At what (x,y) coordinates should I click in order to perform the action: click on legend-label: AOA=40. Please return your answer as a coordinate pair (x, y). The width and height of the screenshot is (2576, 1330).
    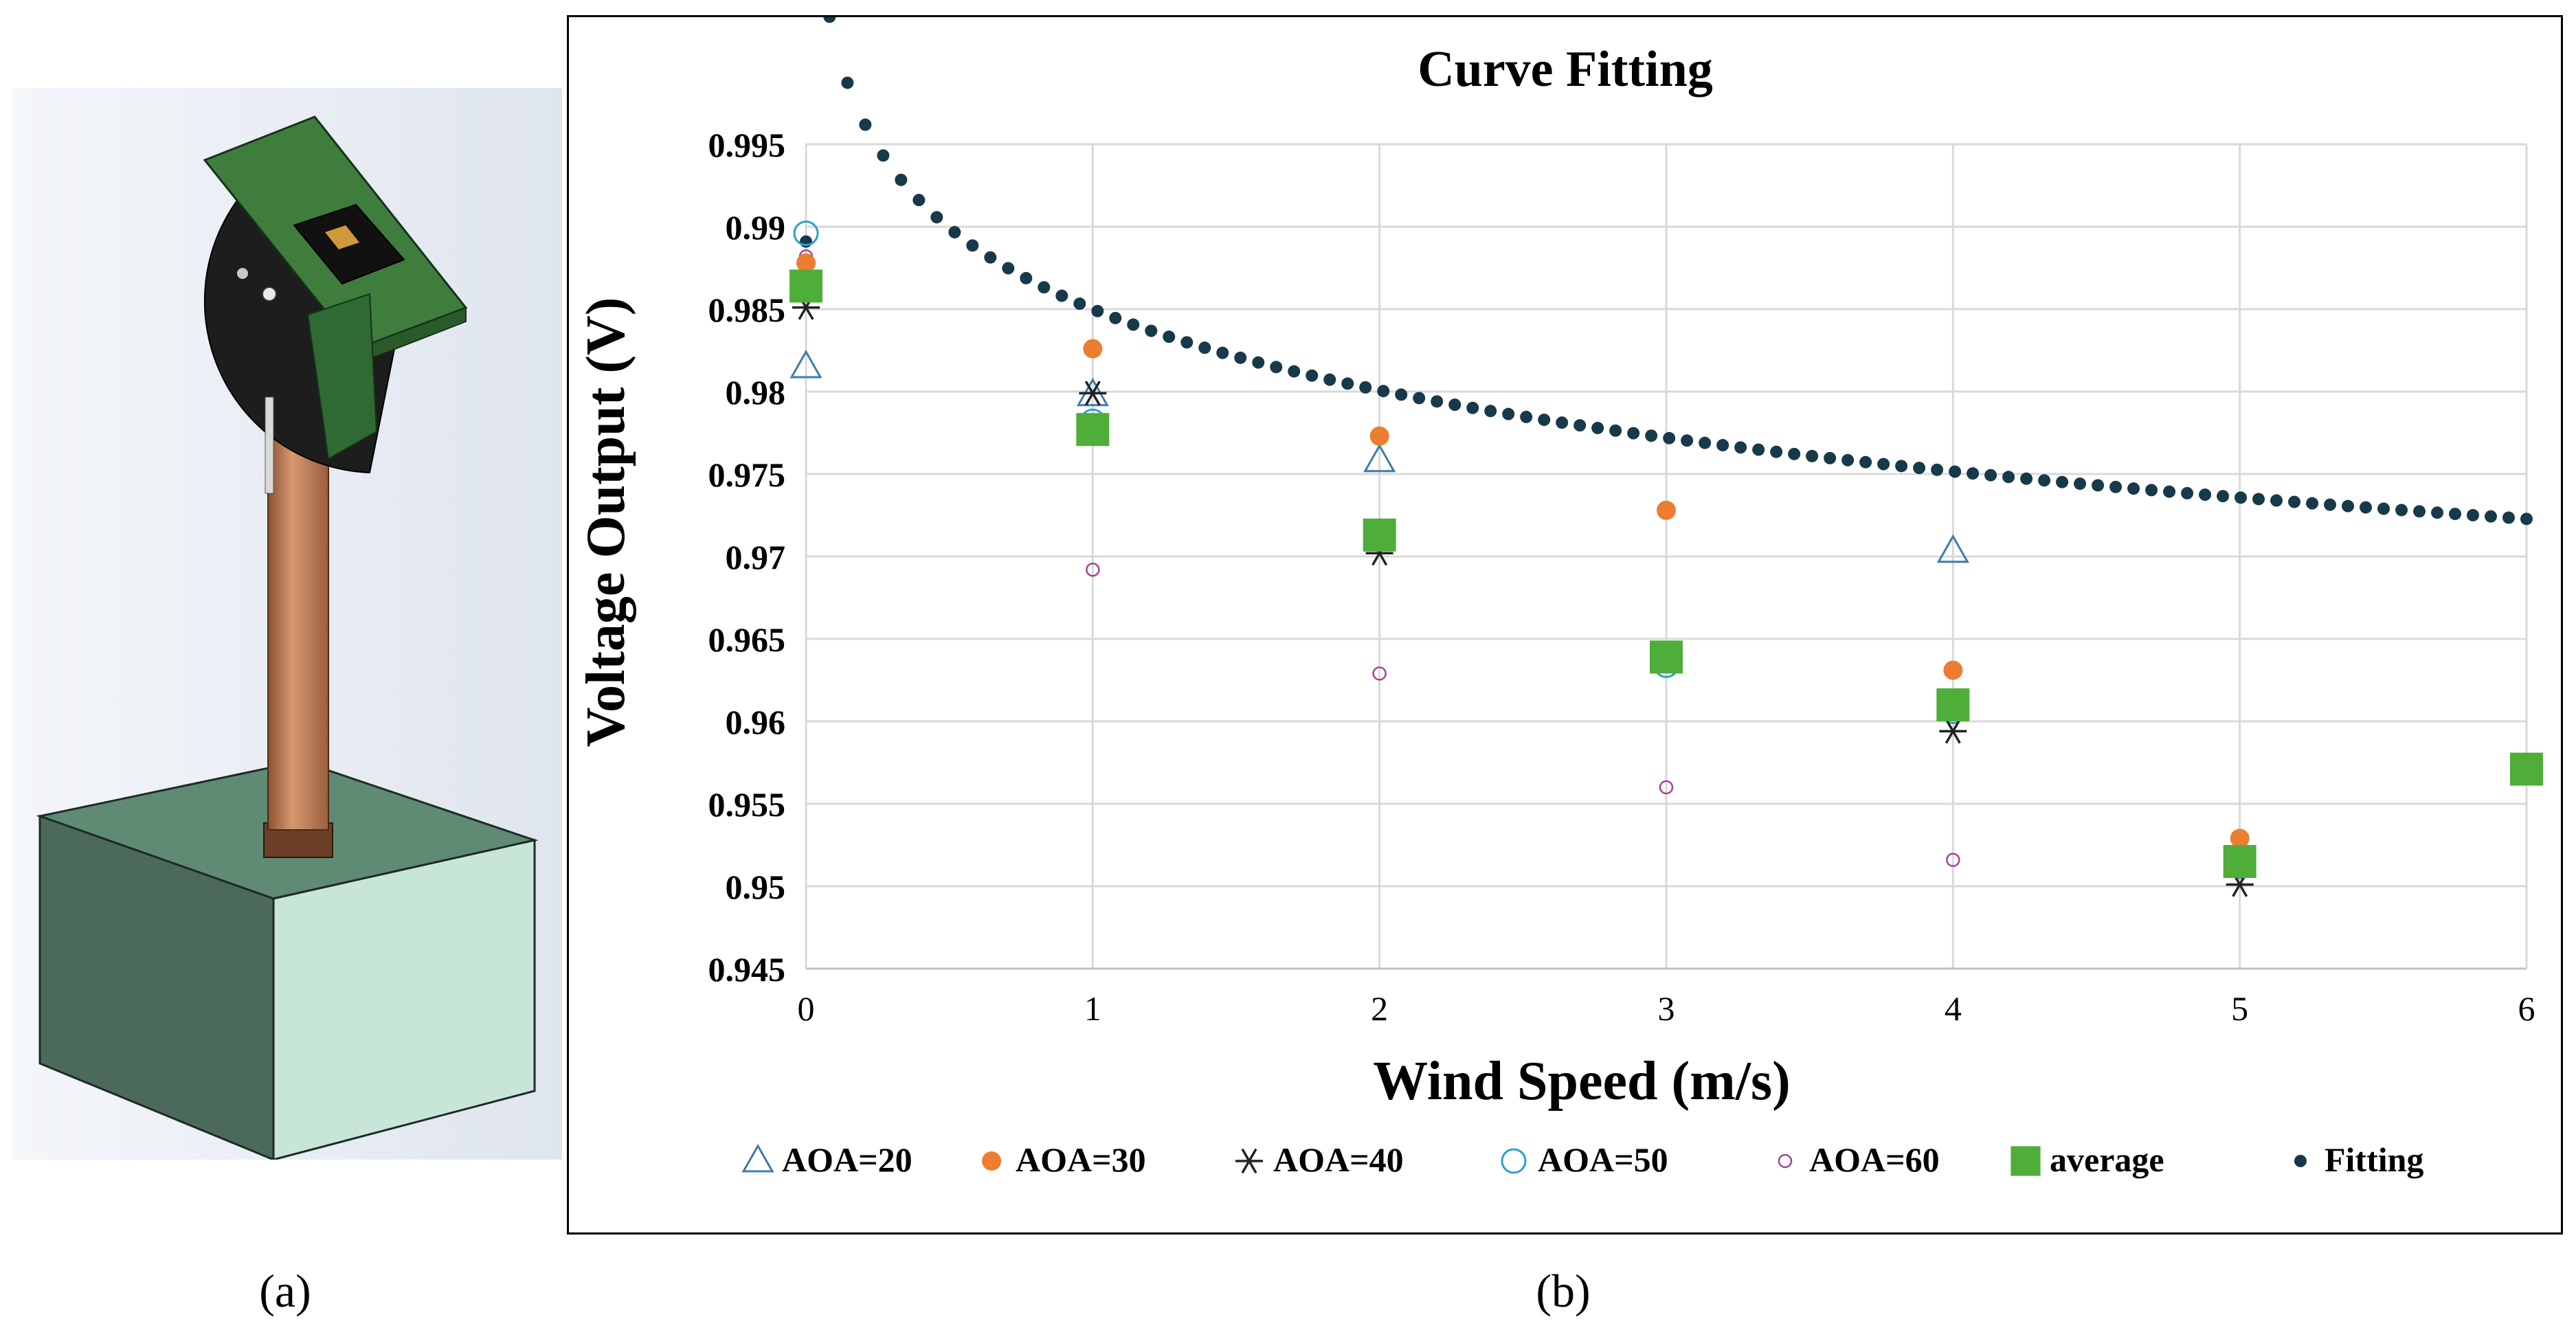
    Looking at the image, I should click on (1338, 1159).